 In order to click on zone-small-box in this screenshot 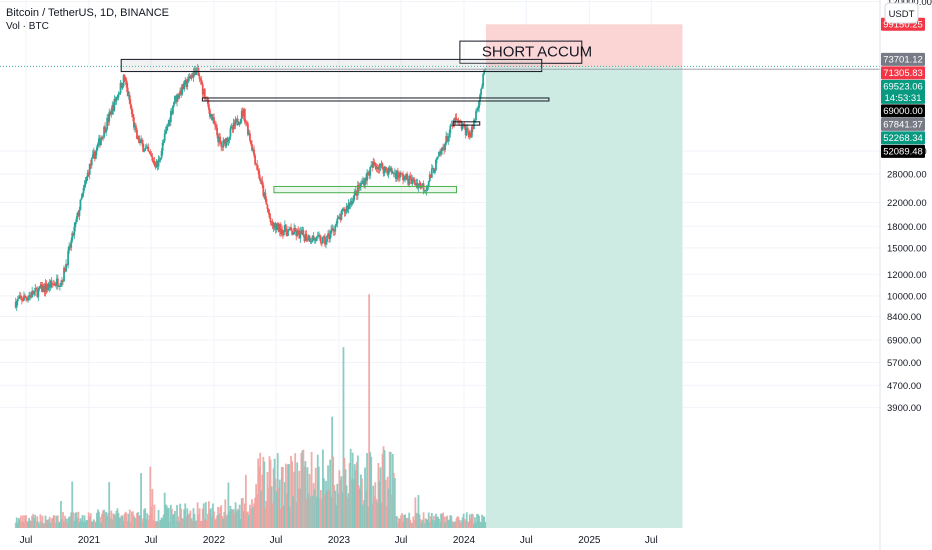, I will do `click(466, 123)`.